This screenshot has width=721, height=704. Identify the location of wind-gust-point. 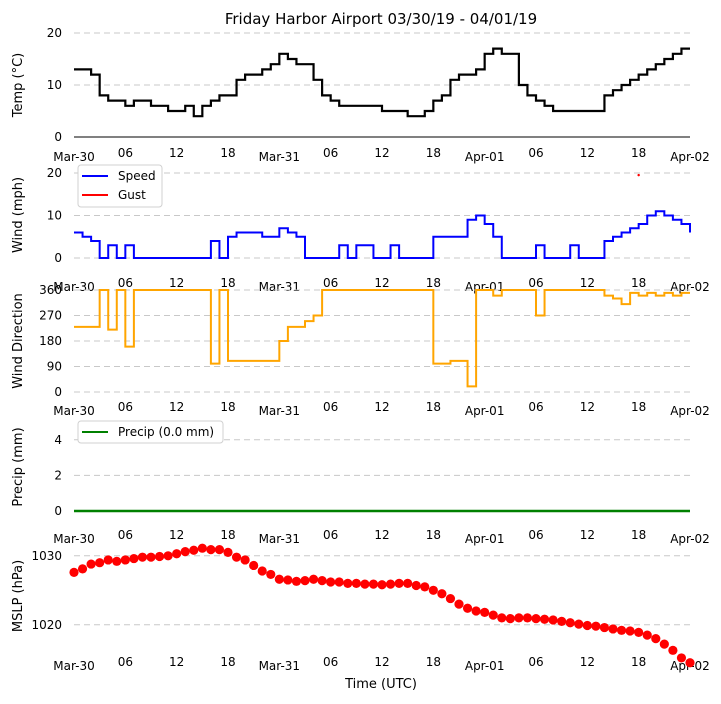
(638, 175).